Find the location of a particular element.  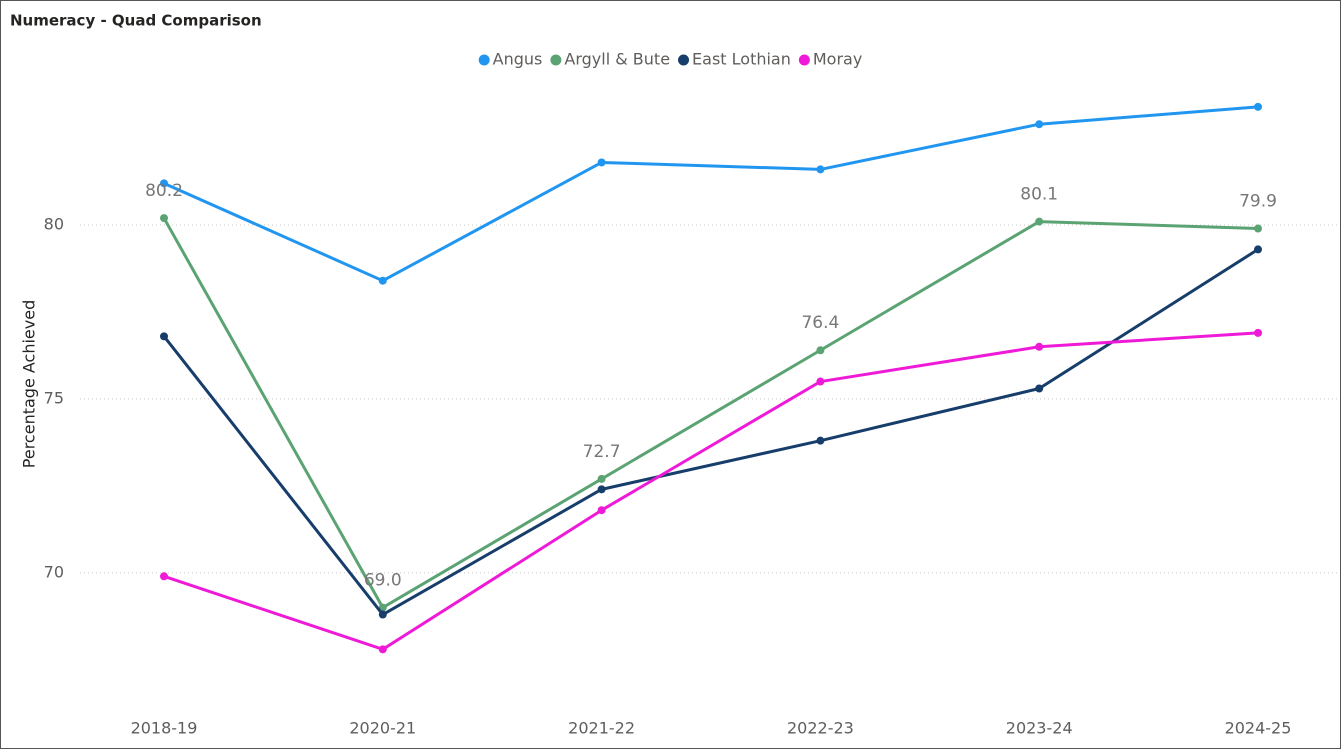

legend-label: Moray is located at coordinates (837, 59).